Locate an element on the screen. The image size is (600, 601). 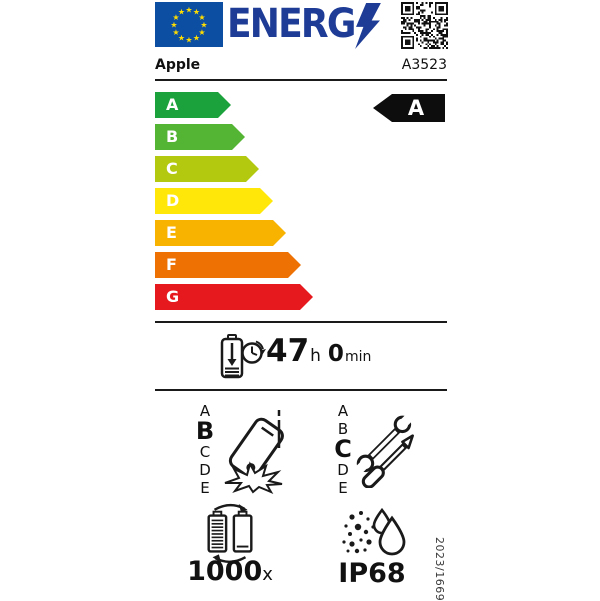
bar-label: F is located at coordinates (171, 264).